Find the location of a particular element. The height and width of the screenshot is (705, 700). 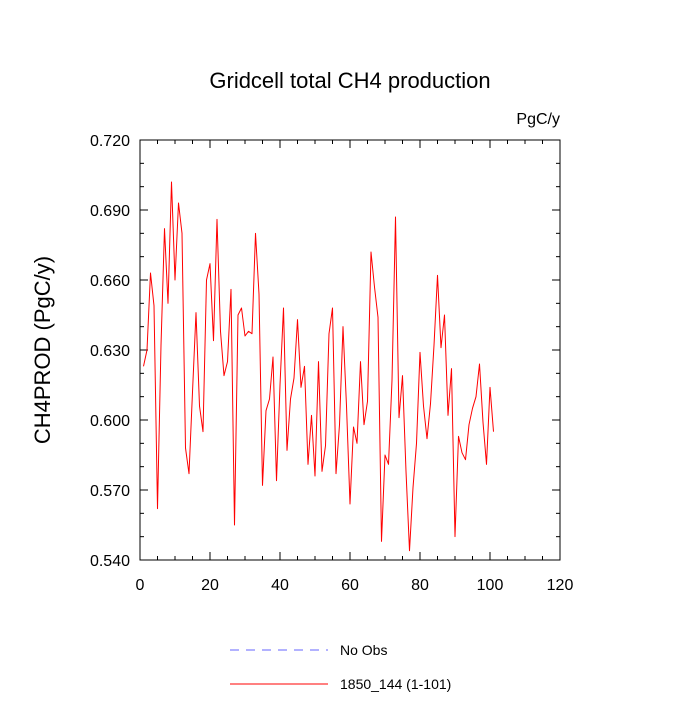

chart-units-label: PgC/y is located at coordinates (538, 119).